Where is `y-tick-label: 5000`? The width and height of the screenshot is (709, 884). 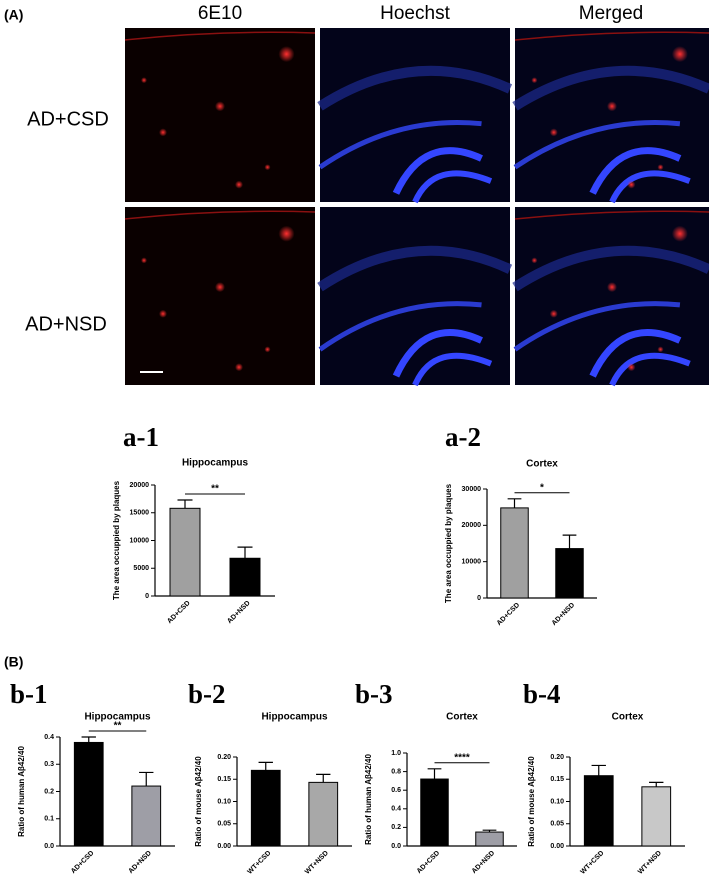 y-tick-label: 5000 is located at coordinates (141, 568).